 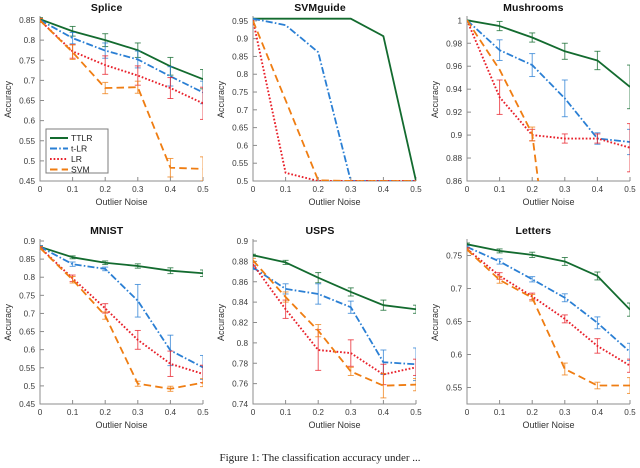 What do you see at coordinates (245, 323) in the screenshot?
I see `y-axis-ticks: 0.74 0.76 0.78 0.8 0.82 0.84 0.86 0.88 0.9` at bounding box center [245, 323].